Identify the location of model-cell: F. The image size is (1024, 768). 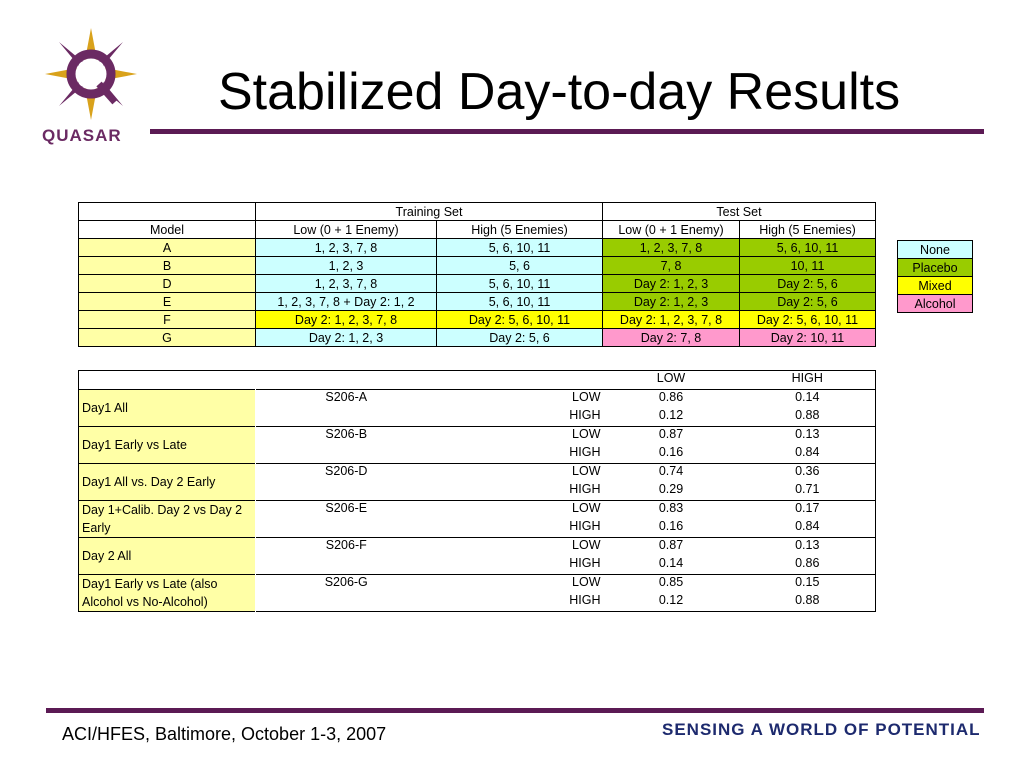
(167, 319).